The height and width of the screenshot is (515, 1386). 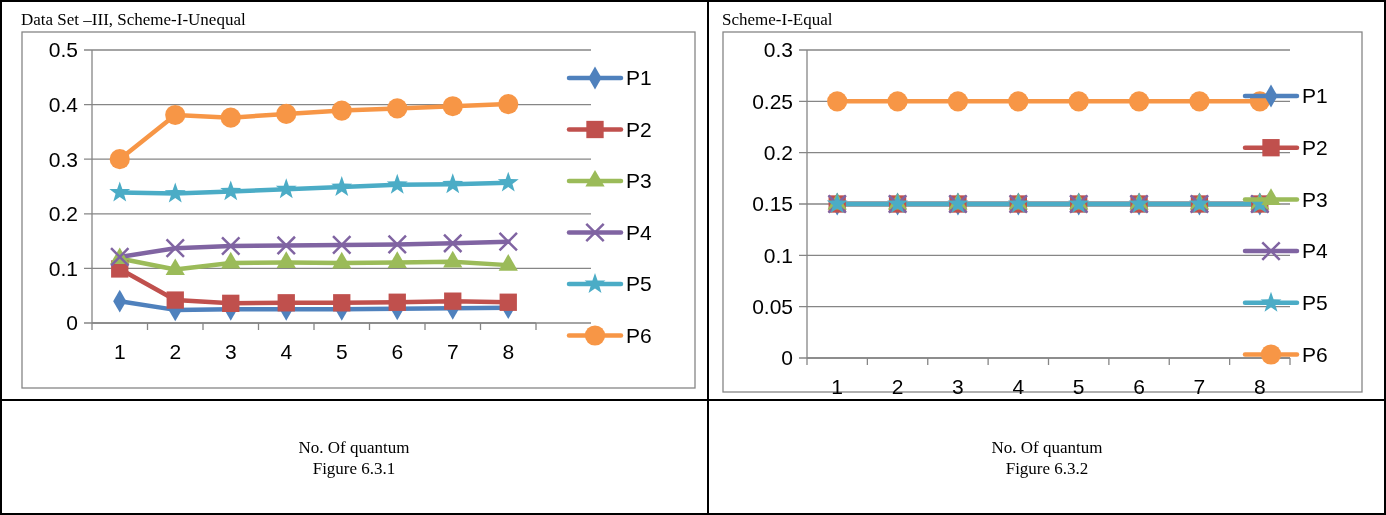 What do you see at coordinates (63, 104) in the screenshot?
I see `y-tick-label: 0.4` at bounding box center [63, 104].